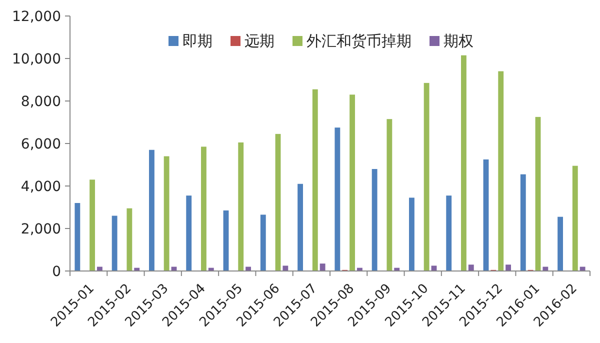  Describe the element at coordinates (56, 272) in the screenshot. I see `y-tick-label: 0` at that location.